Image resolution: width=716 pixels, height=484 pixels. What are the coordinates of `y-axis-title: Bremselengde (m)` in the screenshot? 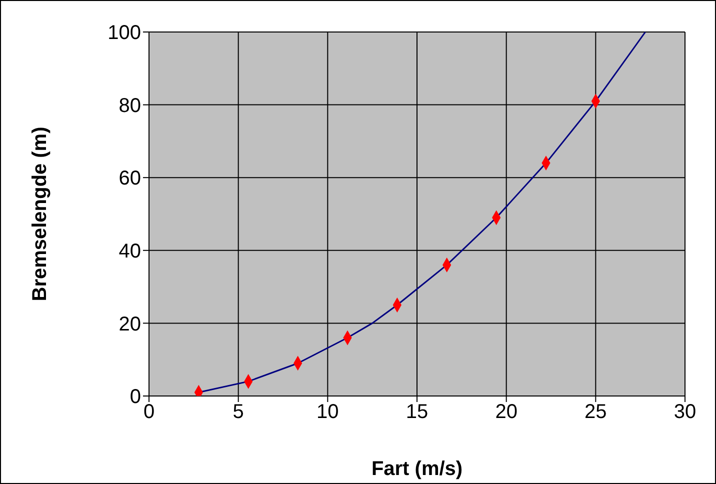 It's located at (40, 214).